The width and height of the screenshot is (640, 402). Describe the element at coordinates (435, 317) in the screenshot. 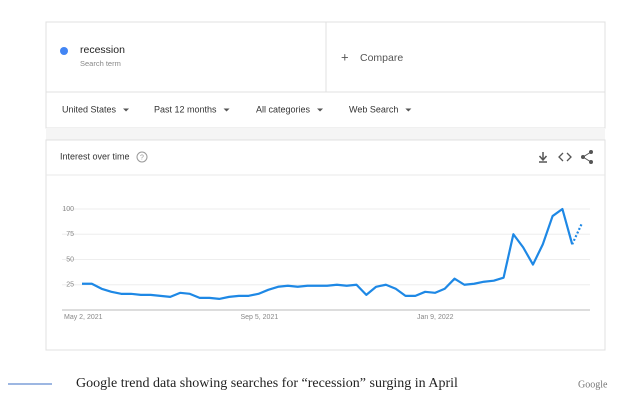

I see `x-tick-label: Jan 9, 2022` at that location.